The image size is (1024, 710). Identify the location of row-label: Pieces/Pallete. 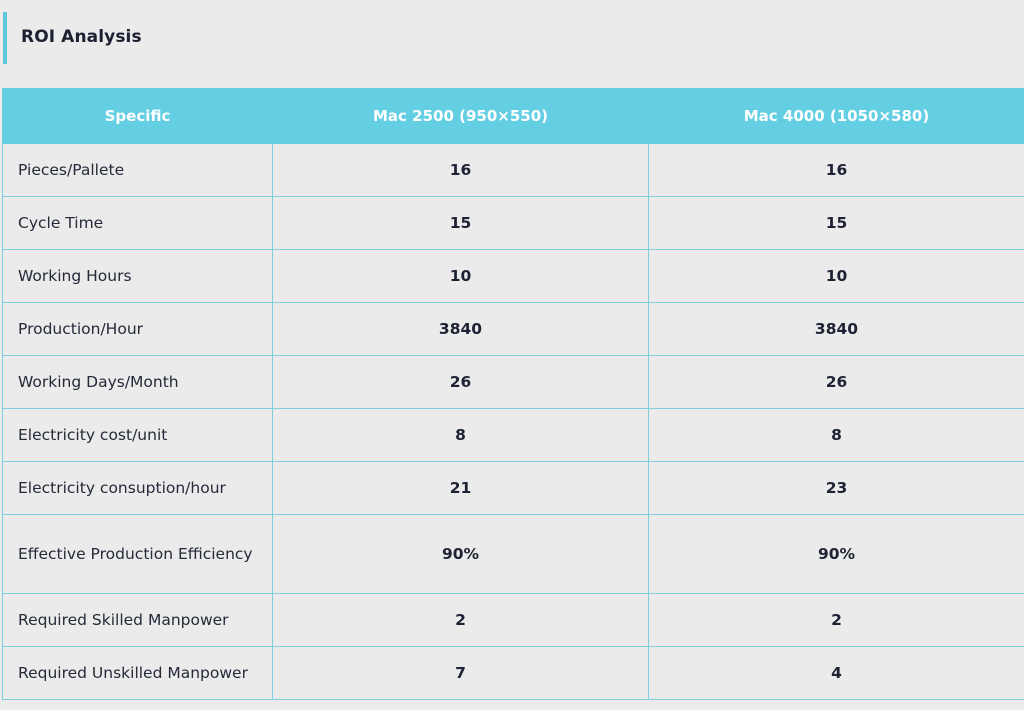
(137, 170).